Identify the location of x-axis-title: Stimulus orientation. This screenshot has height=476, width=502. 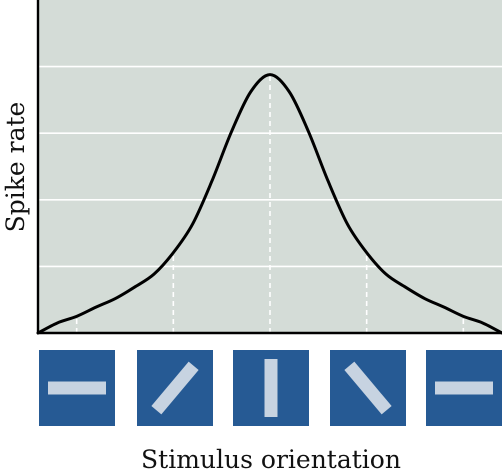
(271, 459).